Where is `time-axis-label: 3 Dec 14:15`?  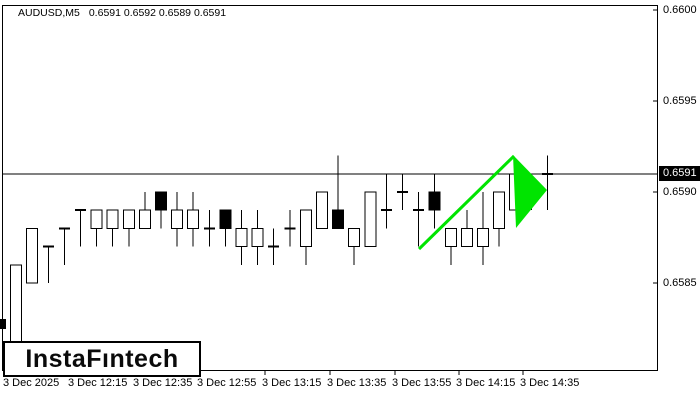
time-axis-label: 3 Dec 14:15 is located at coordinates (486, 383).